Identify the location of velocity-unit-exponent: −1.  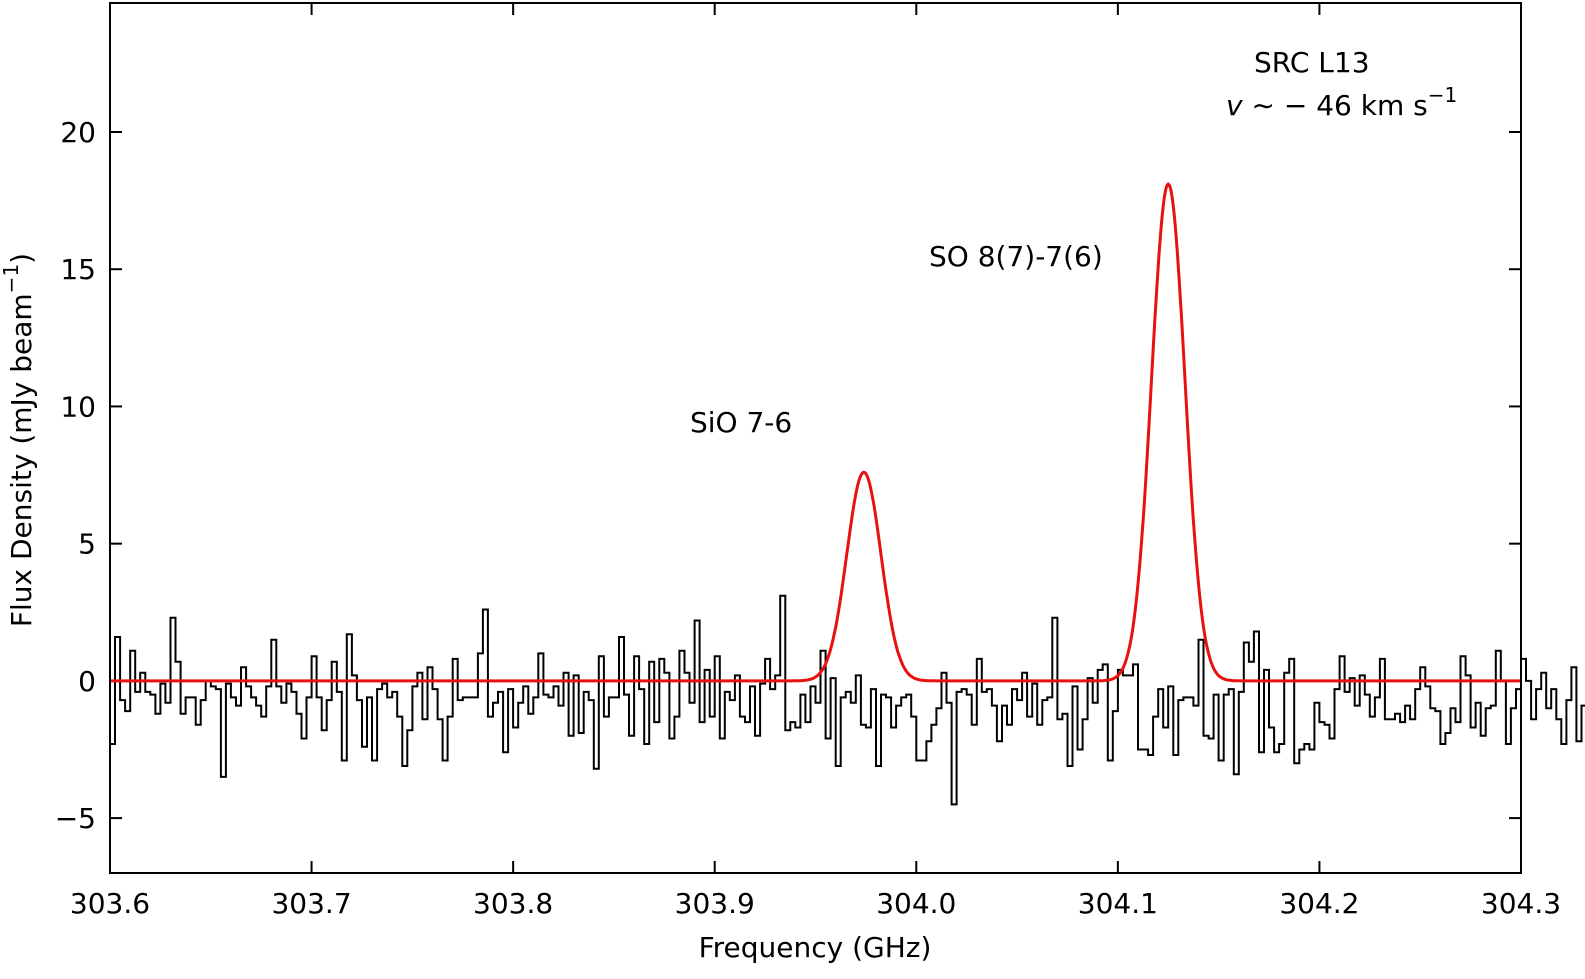
(1442, 95).